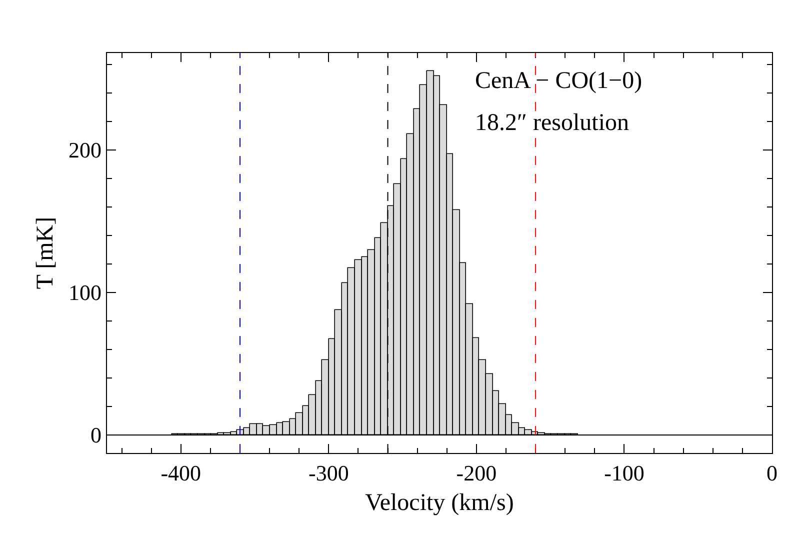 Image resolution: width=800 pixels, height=560 pixels. What do you see at coordinates (476, 473) in the screenshot?
I see `x-tick-label: -200` at bounding box center [476, 473].